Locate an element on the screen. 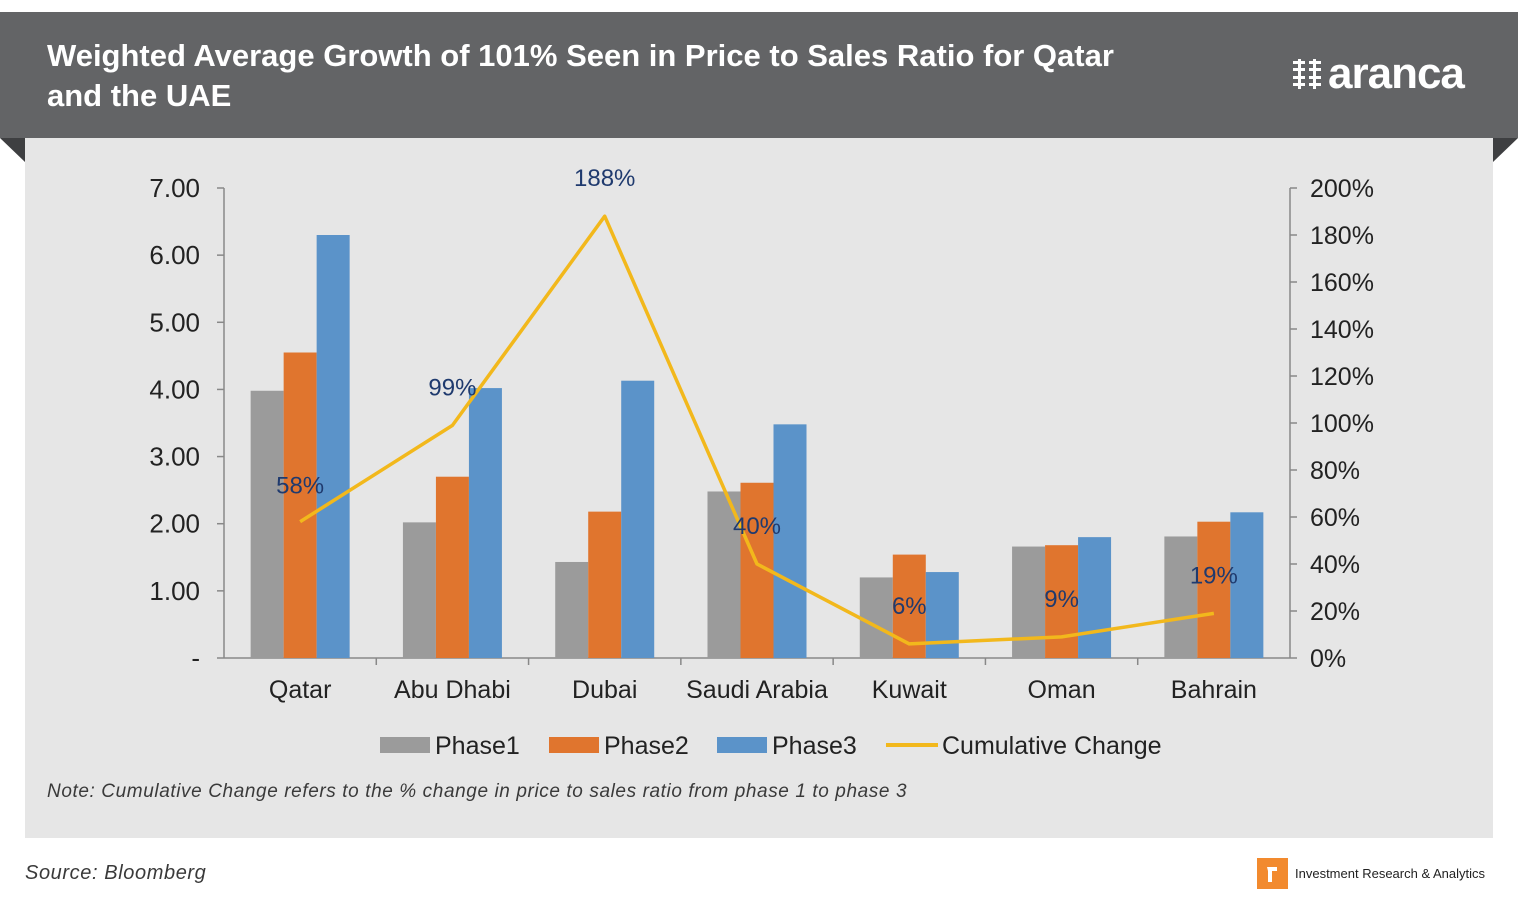 This screenshot has width=1518, height=910. brand-name: aranca is located at coordinates (1396, 73).